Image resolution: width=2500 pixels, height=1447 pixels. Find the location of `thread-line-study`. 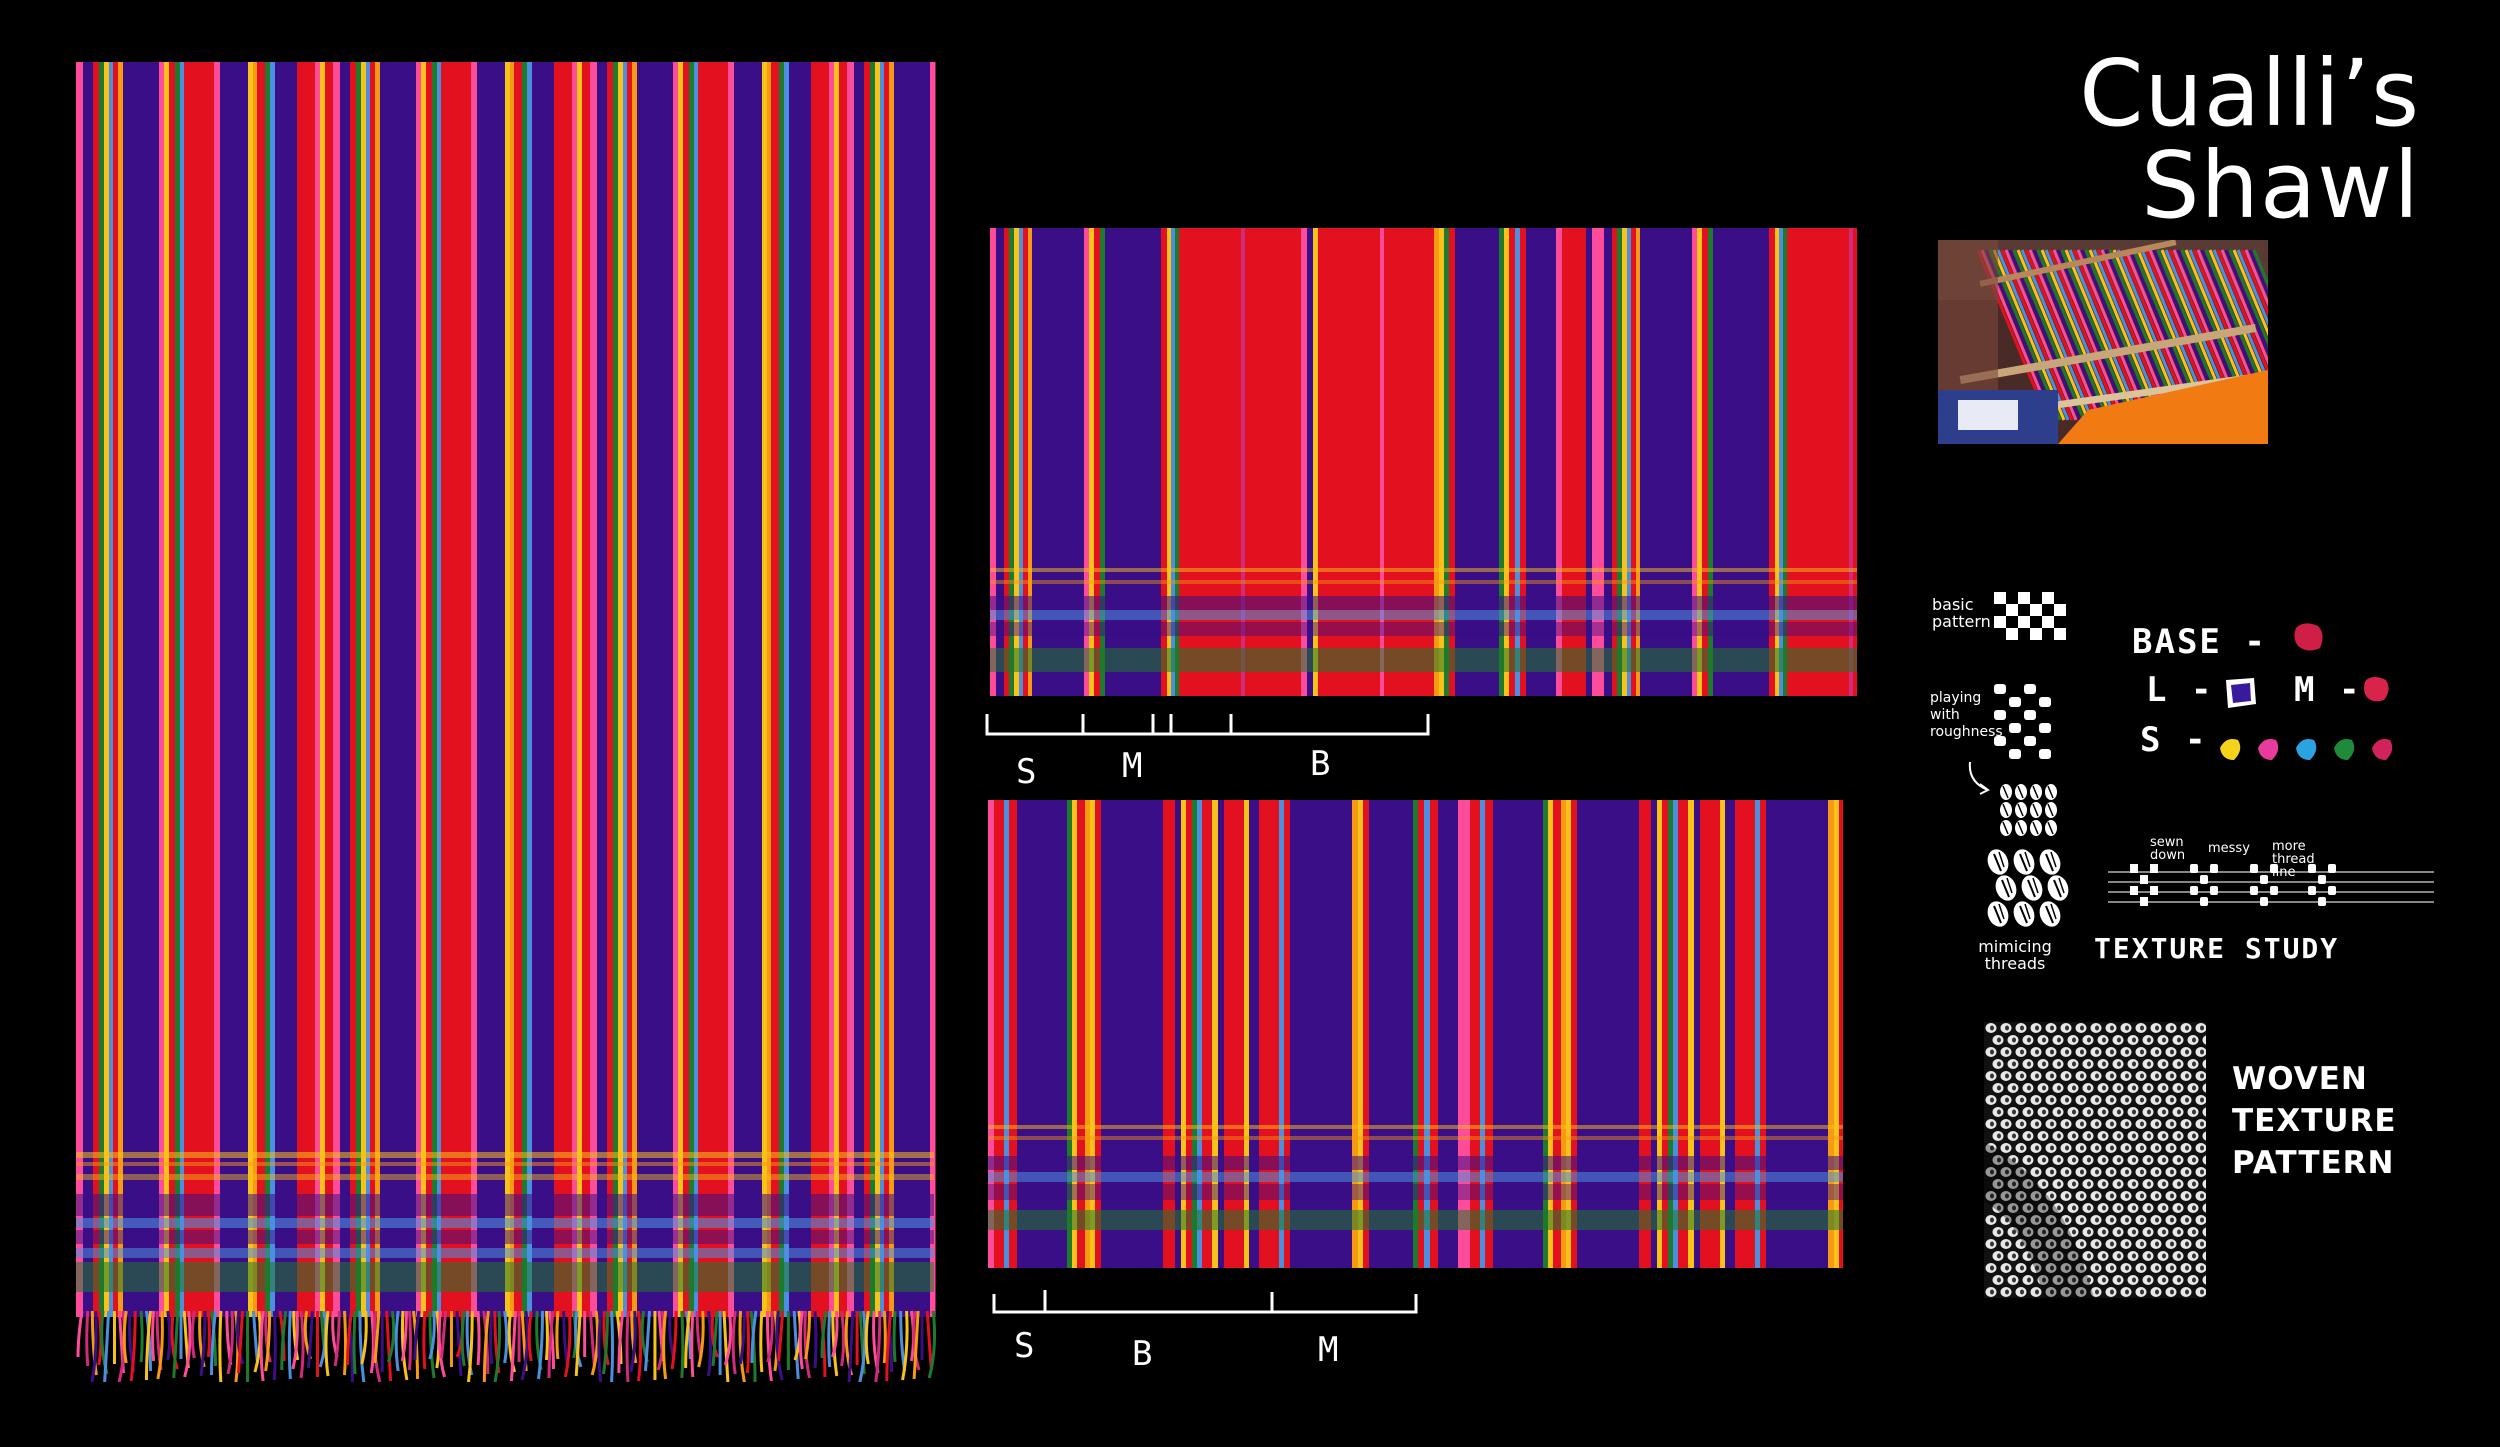

thread-line-study is located at coordinates (2271, 885).